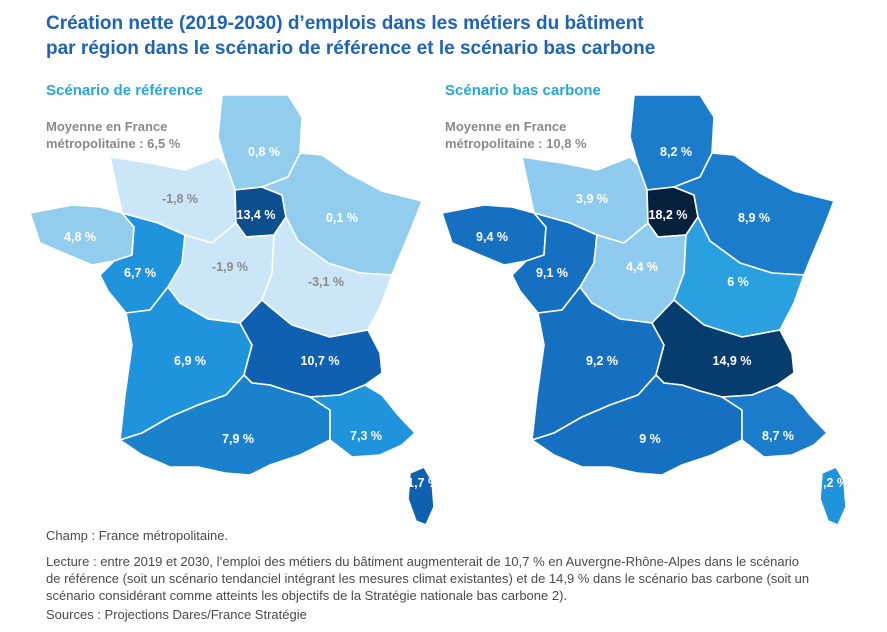 The width and height of the screenshot is (887, 632). What do you see at coordinates (492, 237) in the screenshot?
I see `region-label-bretagne: 9,4 %` at bounding box center [492, 237].